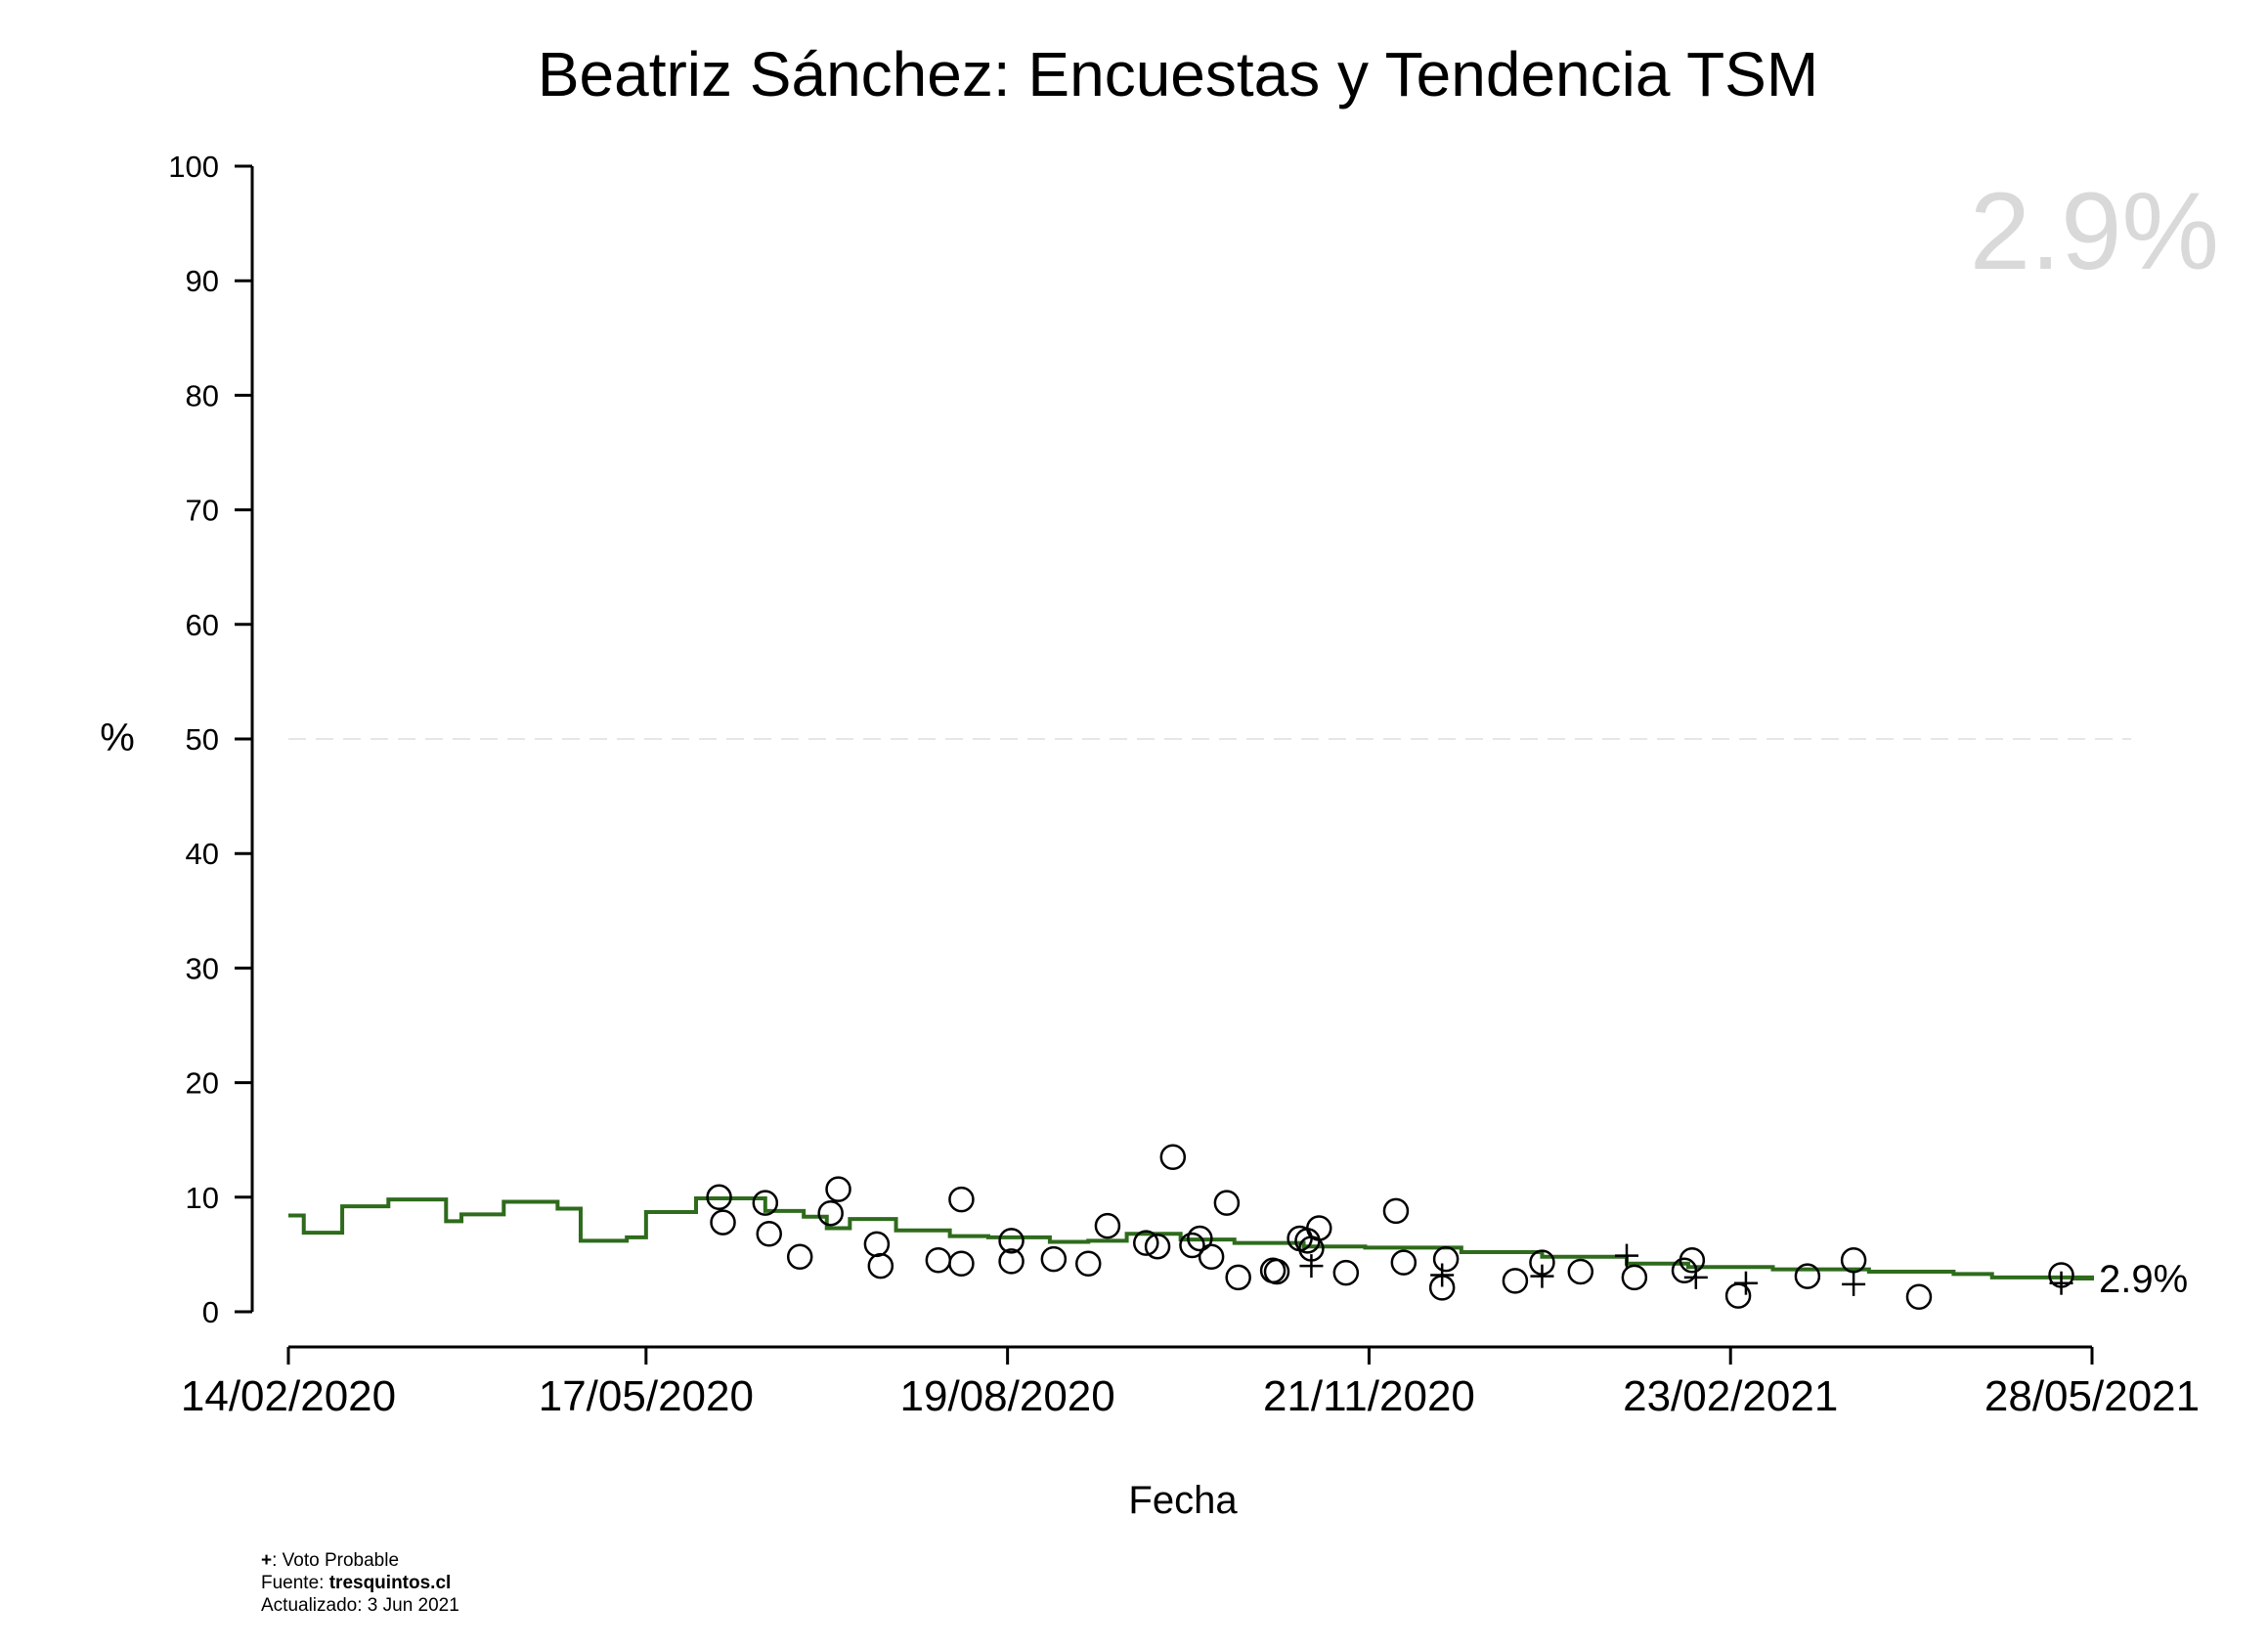  I want to click on y-tick-label: 10, so click(202, 1198).